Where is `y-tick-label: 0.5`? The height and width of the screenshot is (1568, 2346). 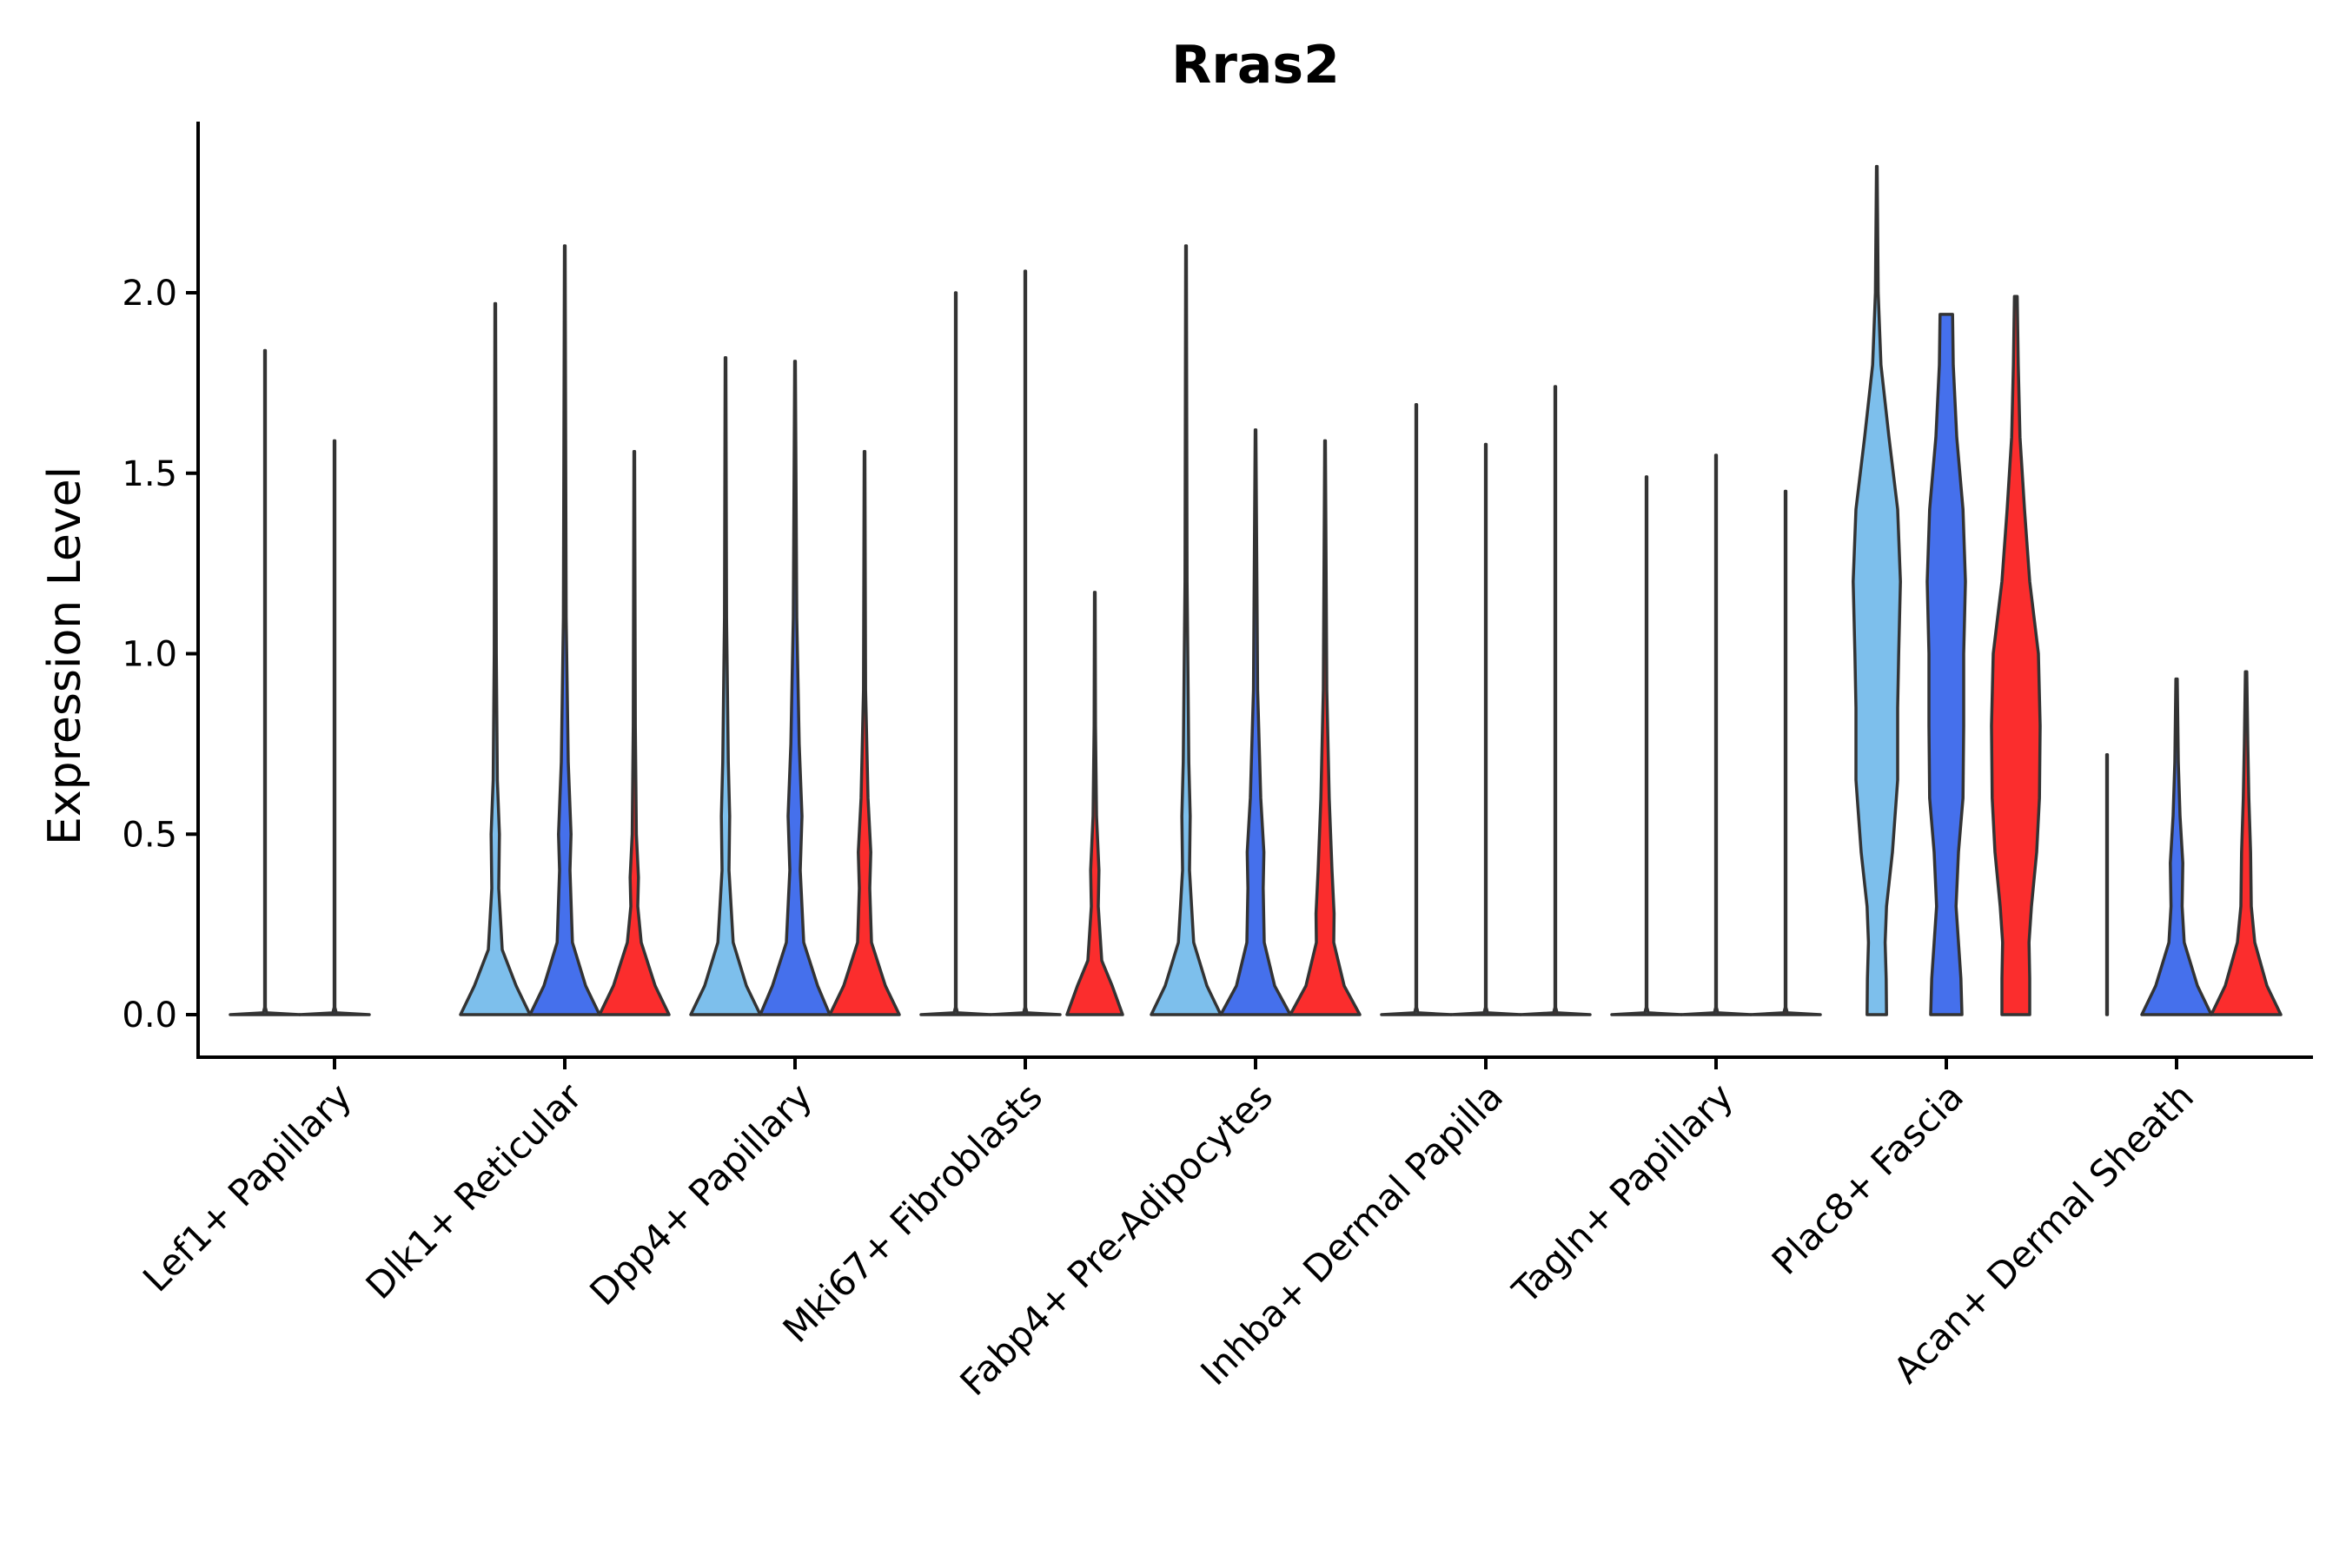 y-tick-label: 0.5 is located at coordinates (149, 835).